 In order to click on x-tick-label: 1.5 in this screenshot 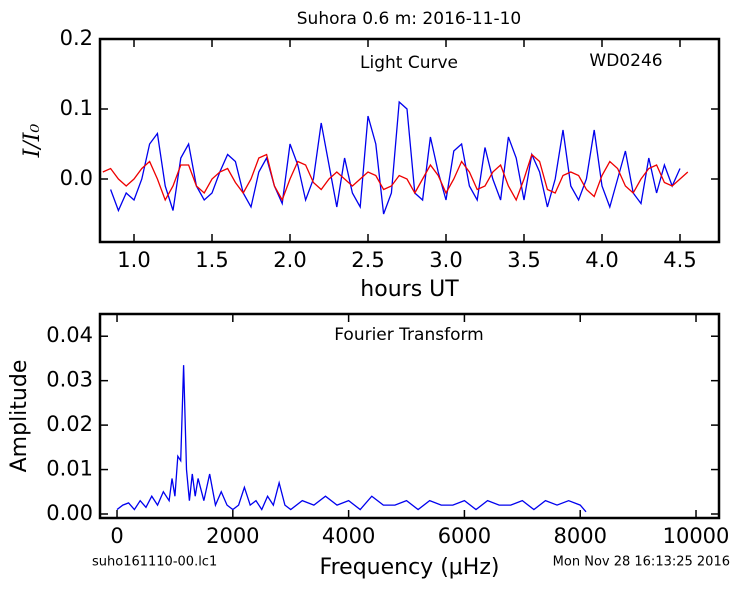, I will do `click(211, 260)`.